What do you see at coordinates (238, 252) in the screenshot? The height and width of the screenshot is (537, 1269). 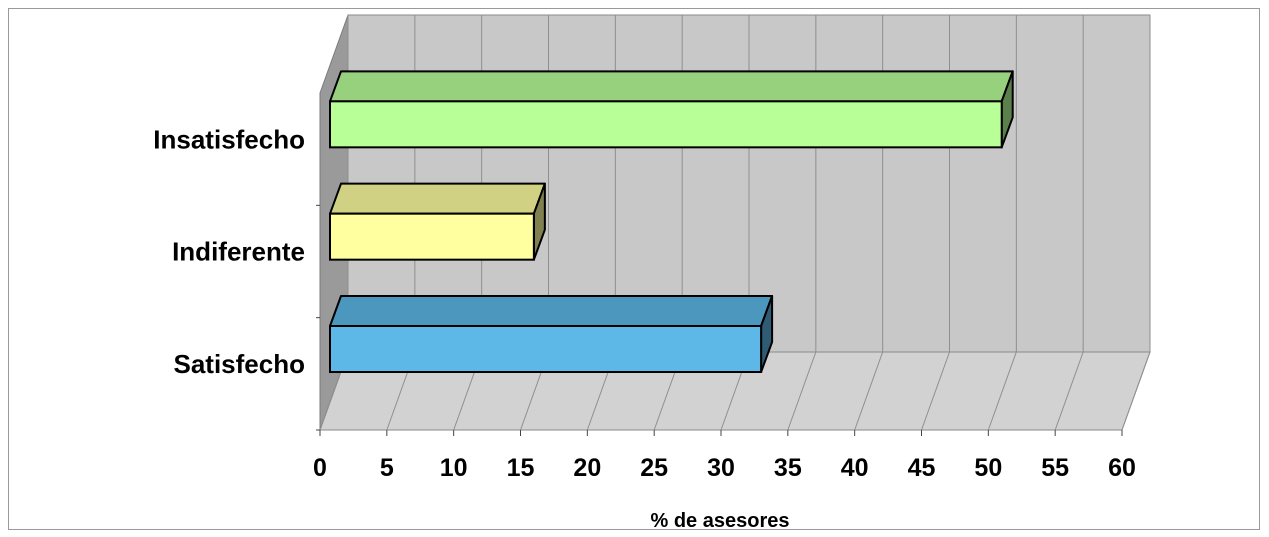 I see `category-label: Indiferente` at bounding box center [238, 252].